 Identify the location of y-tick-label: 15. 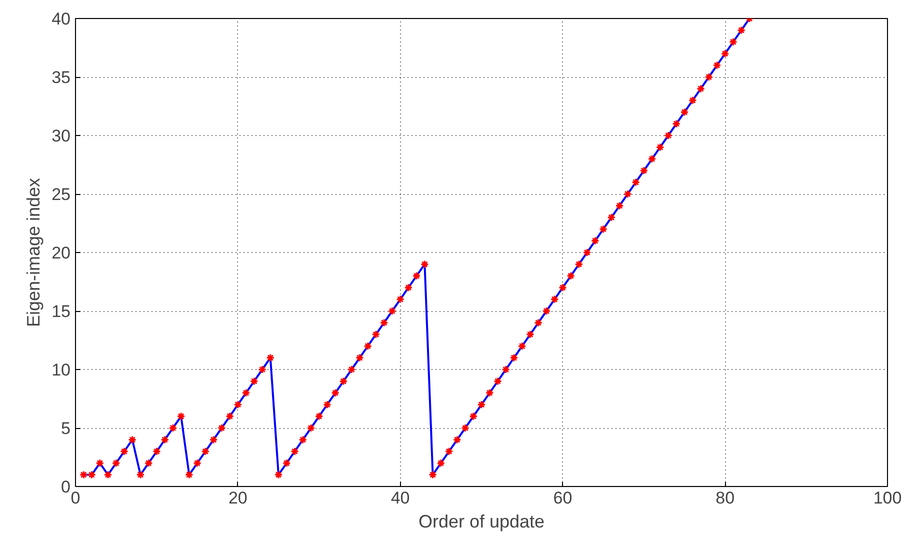
(61, 311).